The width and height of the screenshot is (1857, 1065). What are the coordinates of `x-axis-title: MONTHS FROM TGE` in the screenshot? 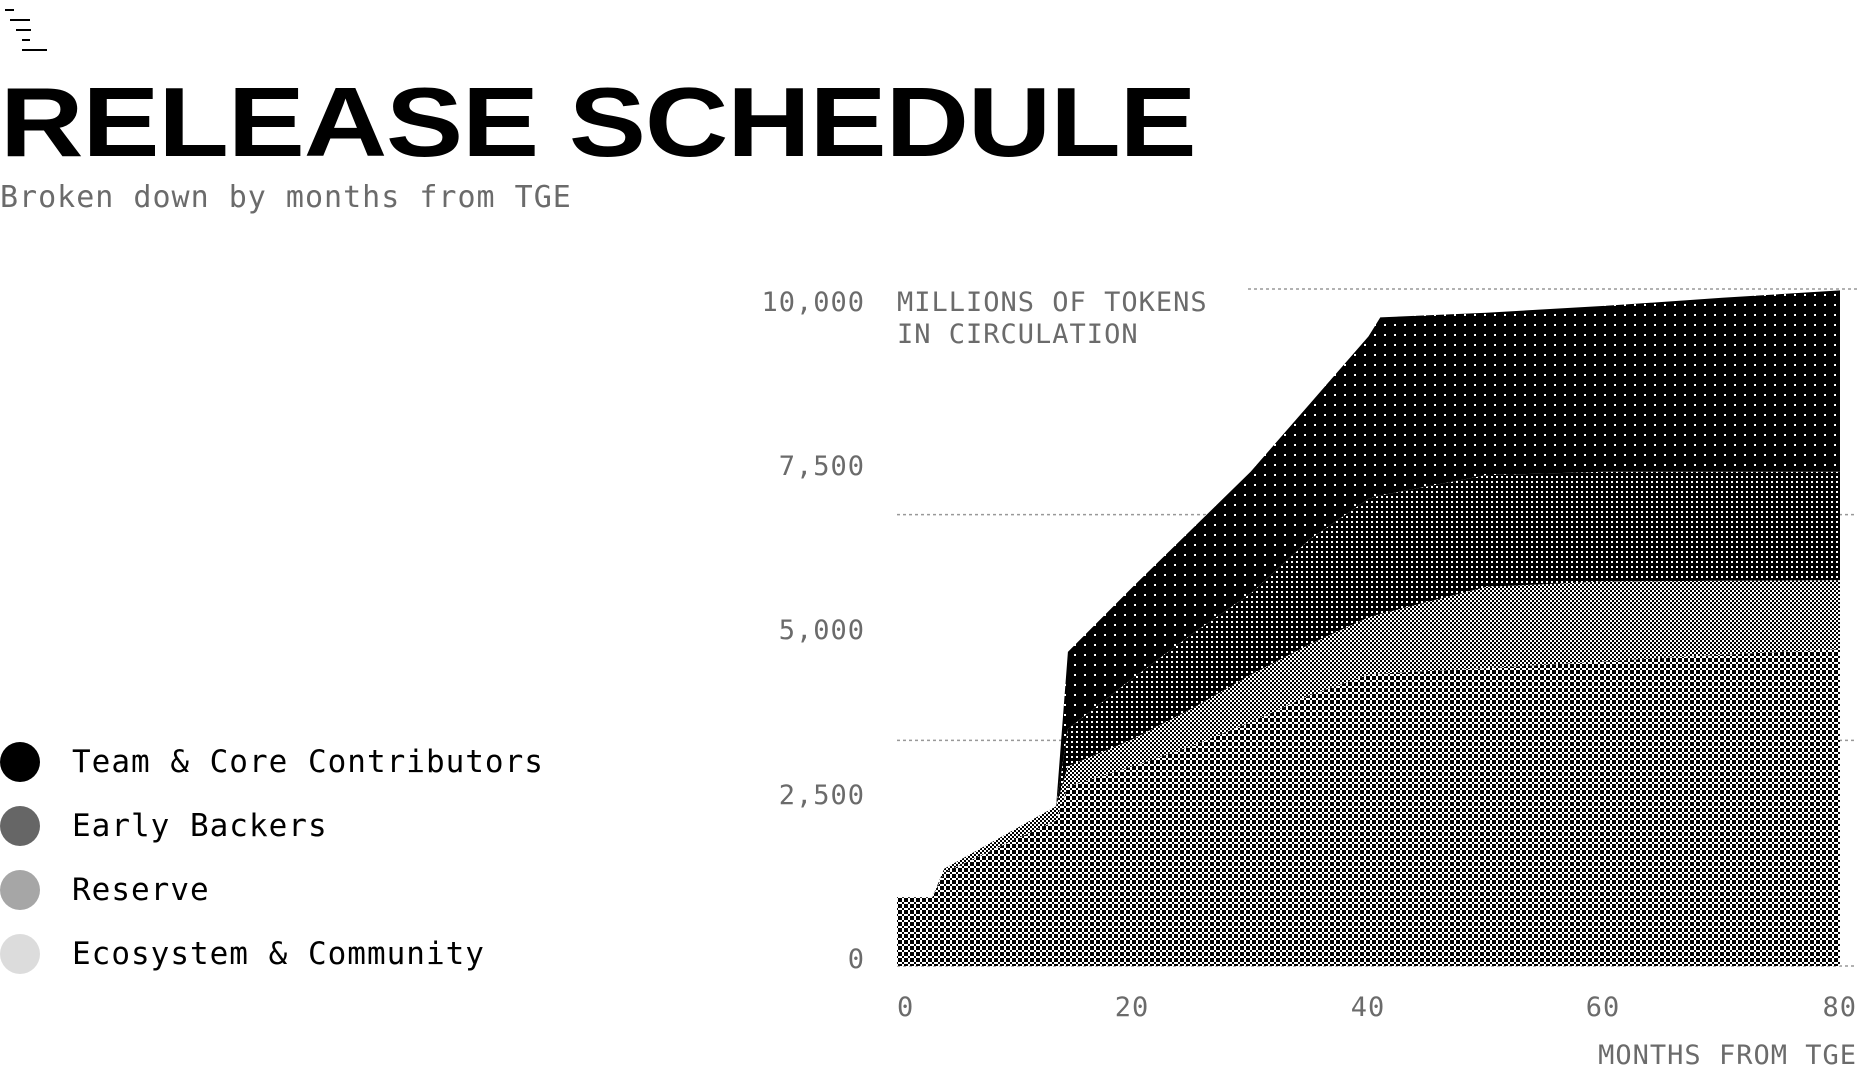 It's located at (1727, 1052).